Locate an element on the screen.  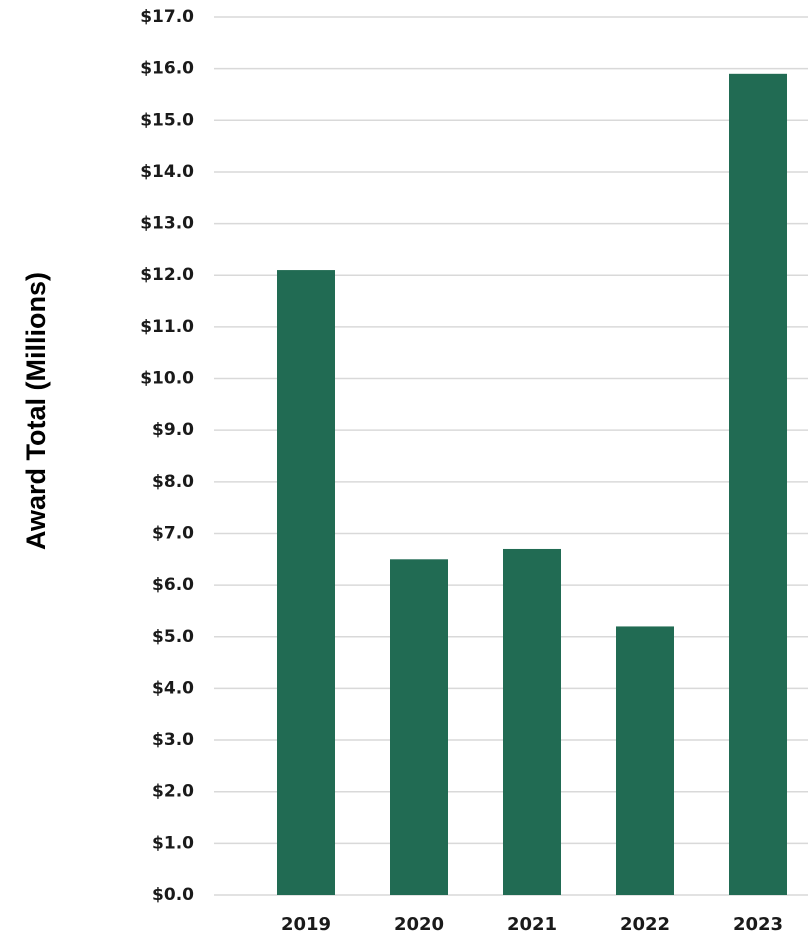
y-tick-label: $17.0 is located at coordinates (167, 17).